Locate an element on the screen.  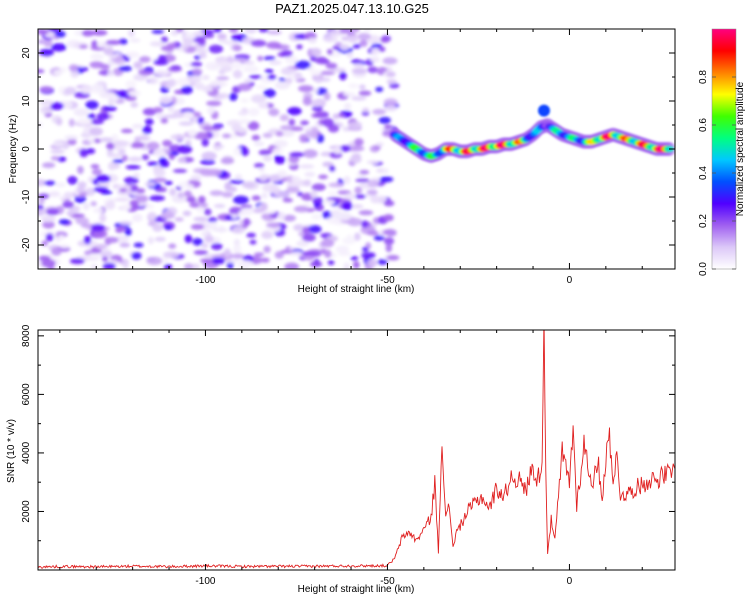
snr-x-tick-label: -100 is located at coordinates (205, 581).